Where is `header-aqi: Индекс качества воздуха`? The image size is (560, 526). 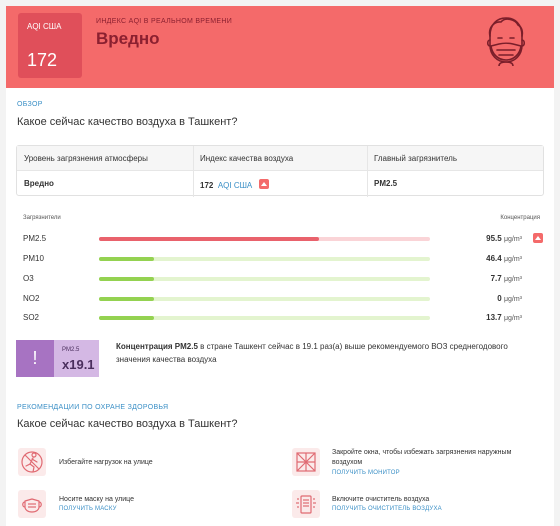
header-aqi: Индекс качества воздуха is located at coordinates (247, 158).